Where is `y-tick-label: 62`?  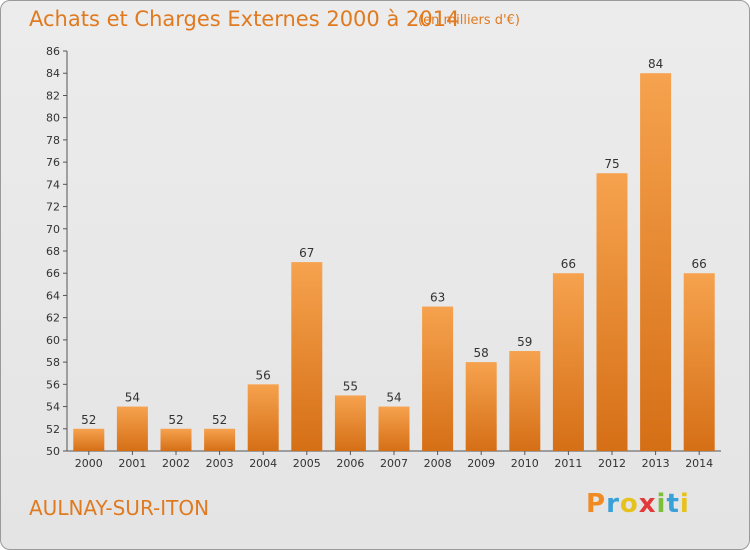
y-tick-label: 62 is located at coordinates (53, 318).